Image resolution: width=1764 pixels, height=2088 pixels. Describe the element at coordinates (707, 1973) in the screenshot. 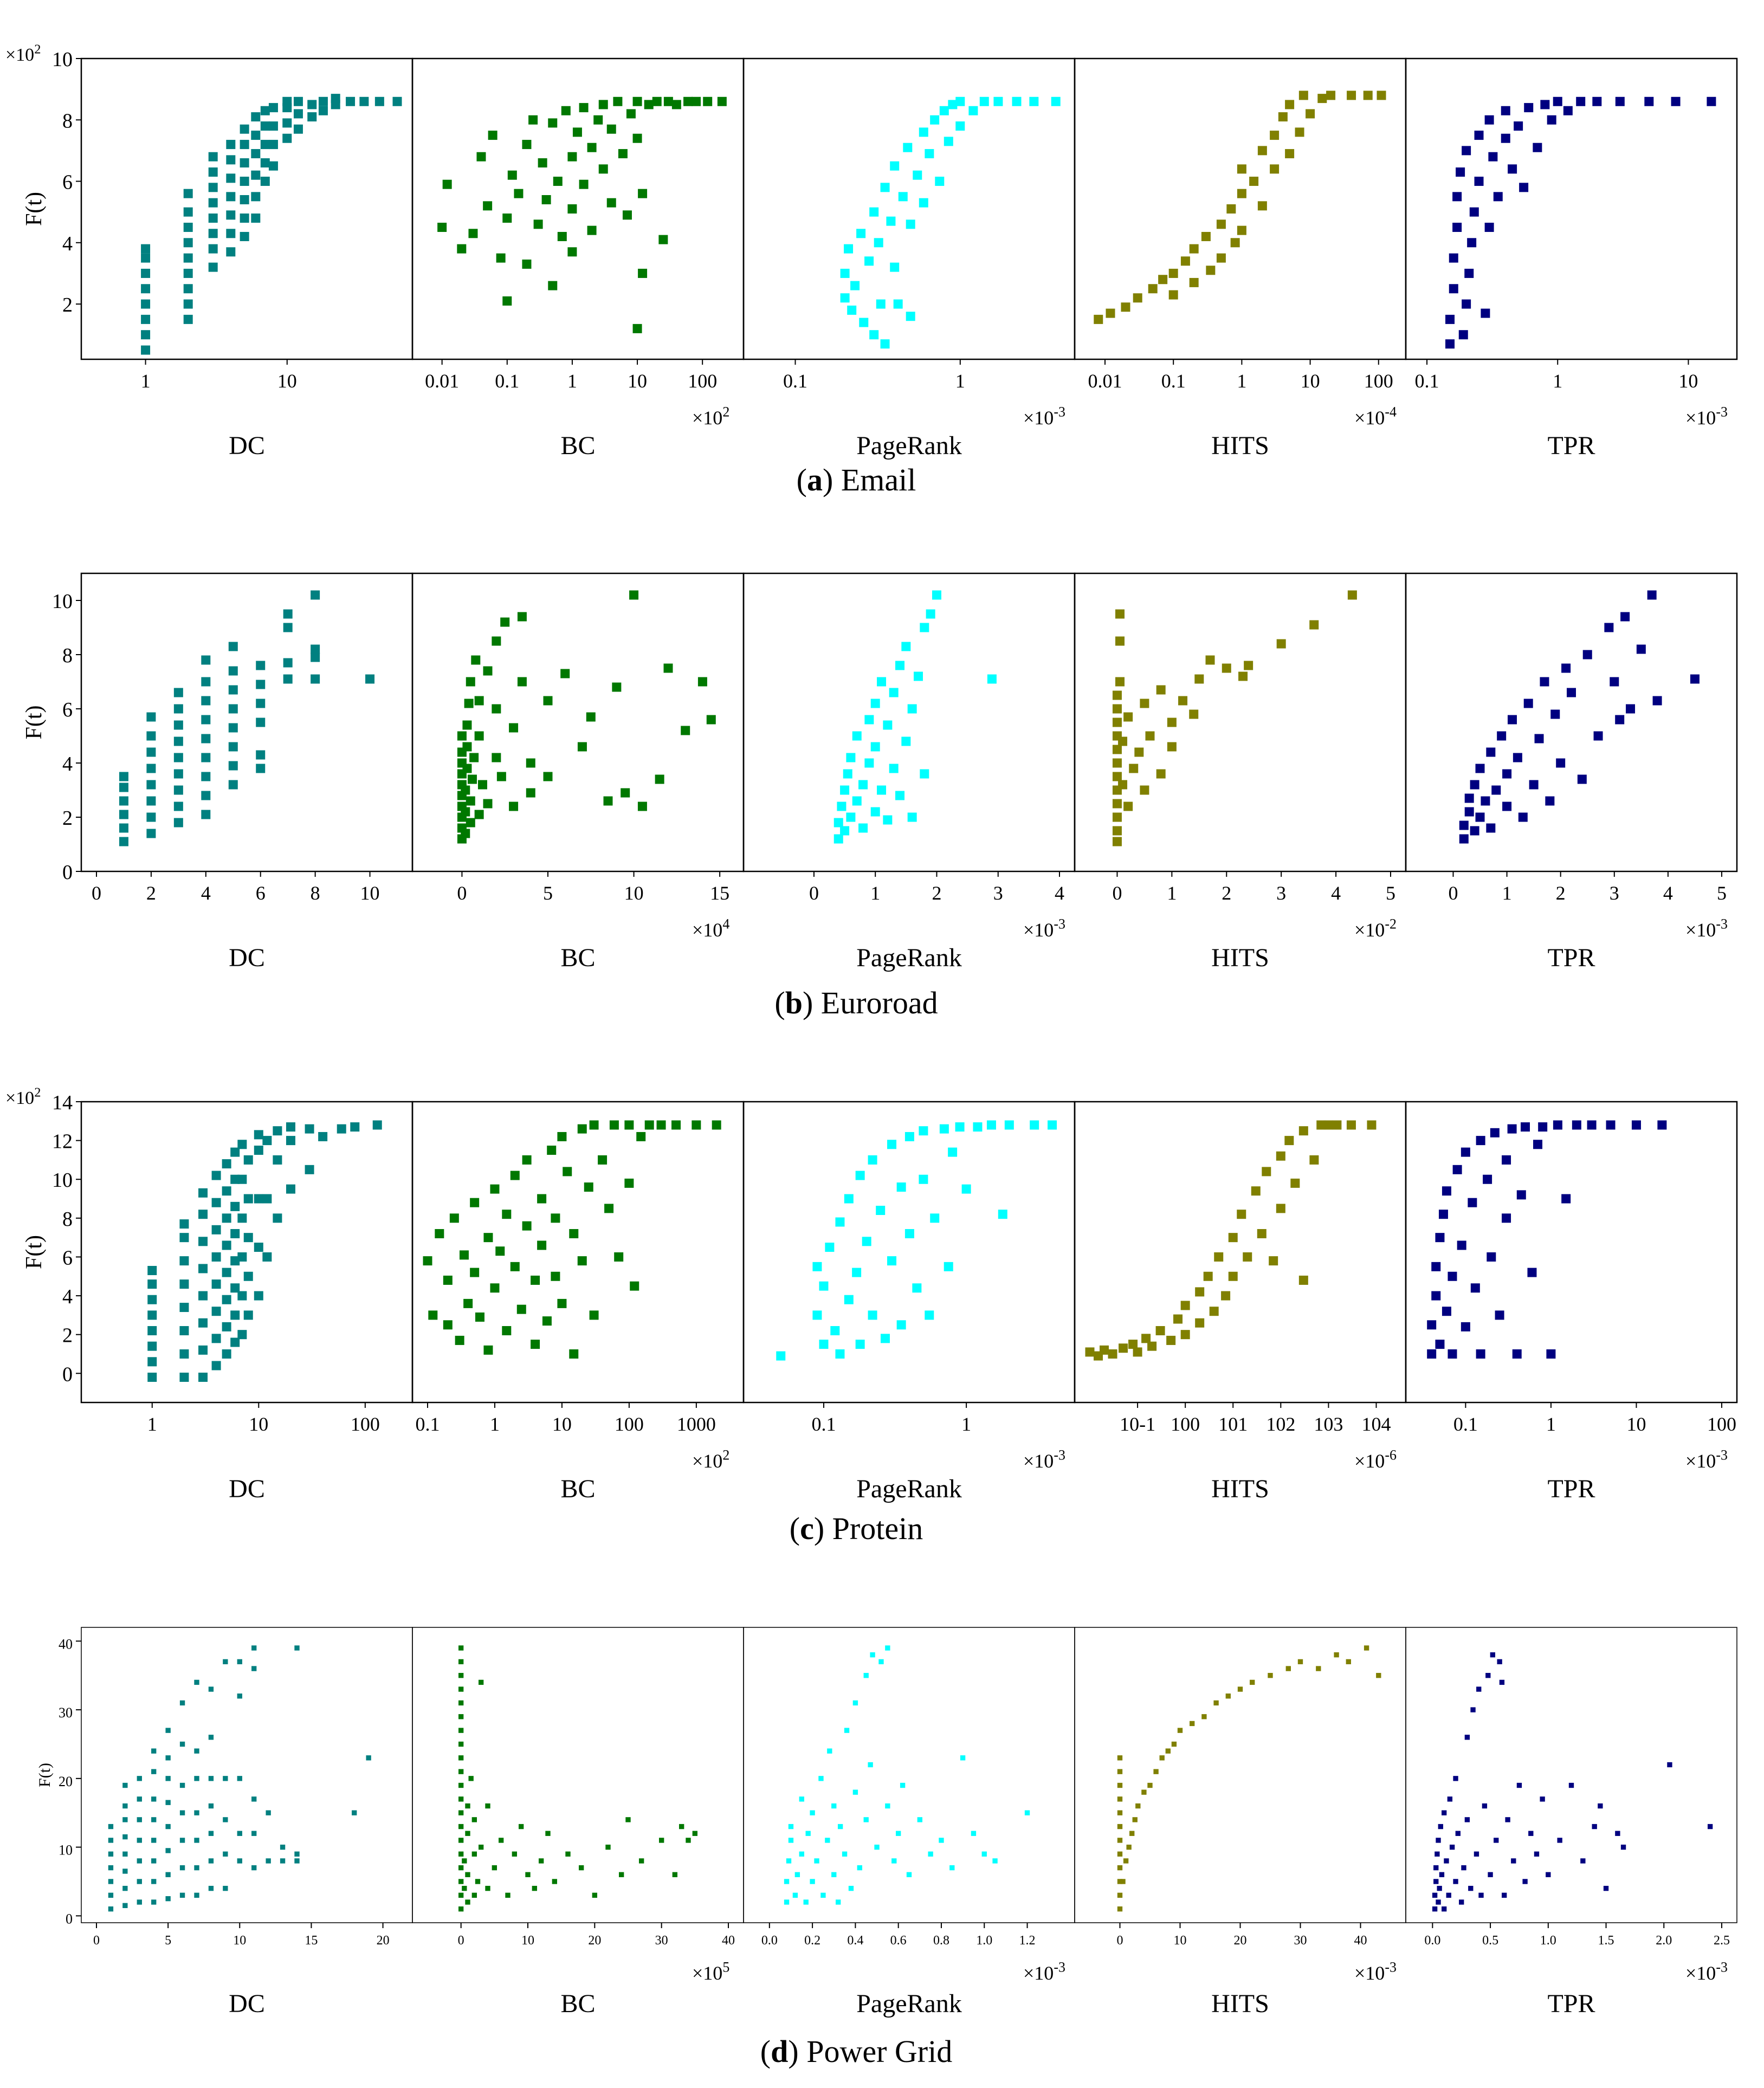

I see `x-multiplier-base: ×10` at that location.